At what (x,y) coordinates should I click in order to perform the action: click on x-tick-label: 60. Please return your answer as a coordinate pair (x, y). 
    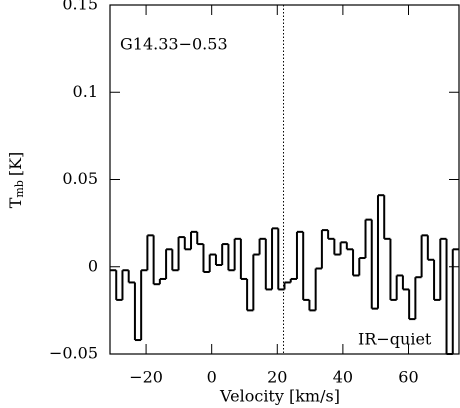
    Looking at the image, I should click on (408, 377).